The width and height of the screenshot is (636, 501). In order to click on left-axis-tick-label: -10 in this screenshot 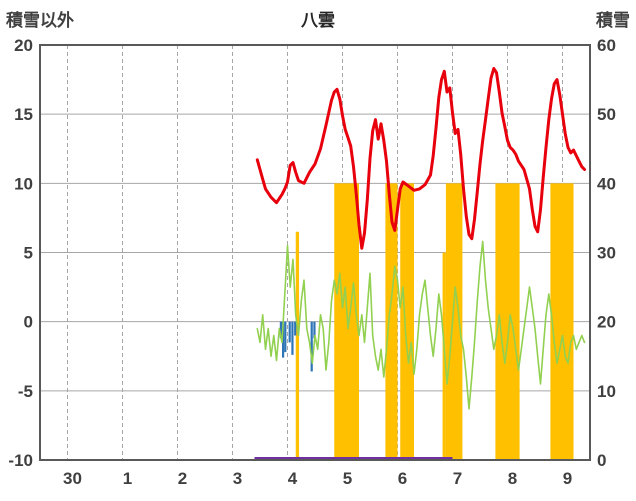, I will do `click(20, 460)`.